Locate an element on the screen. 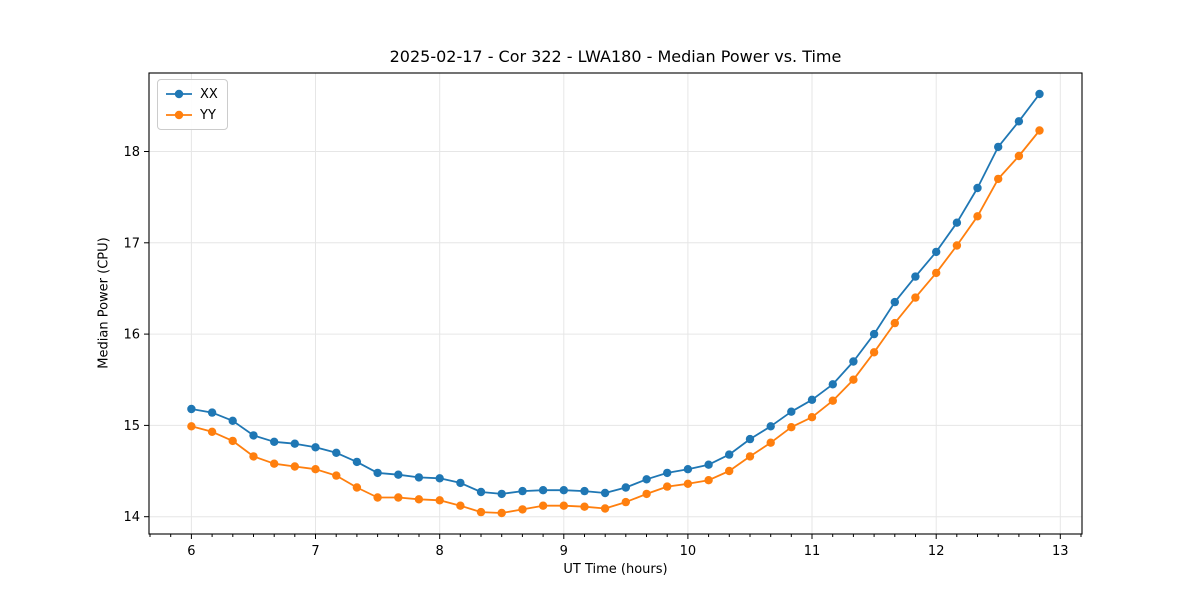  legend-label-xx: XX is located at coordinates (209, 94).